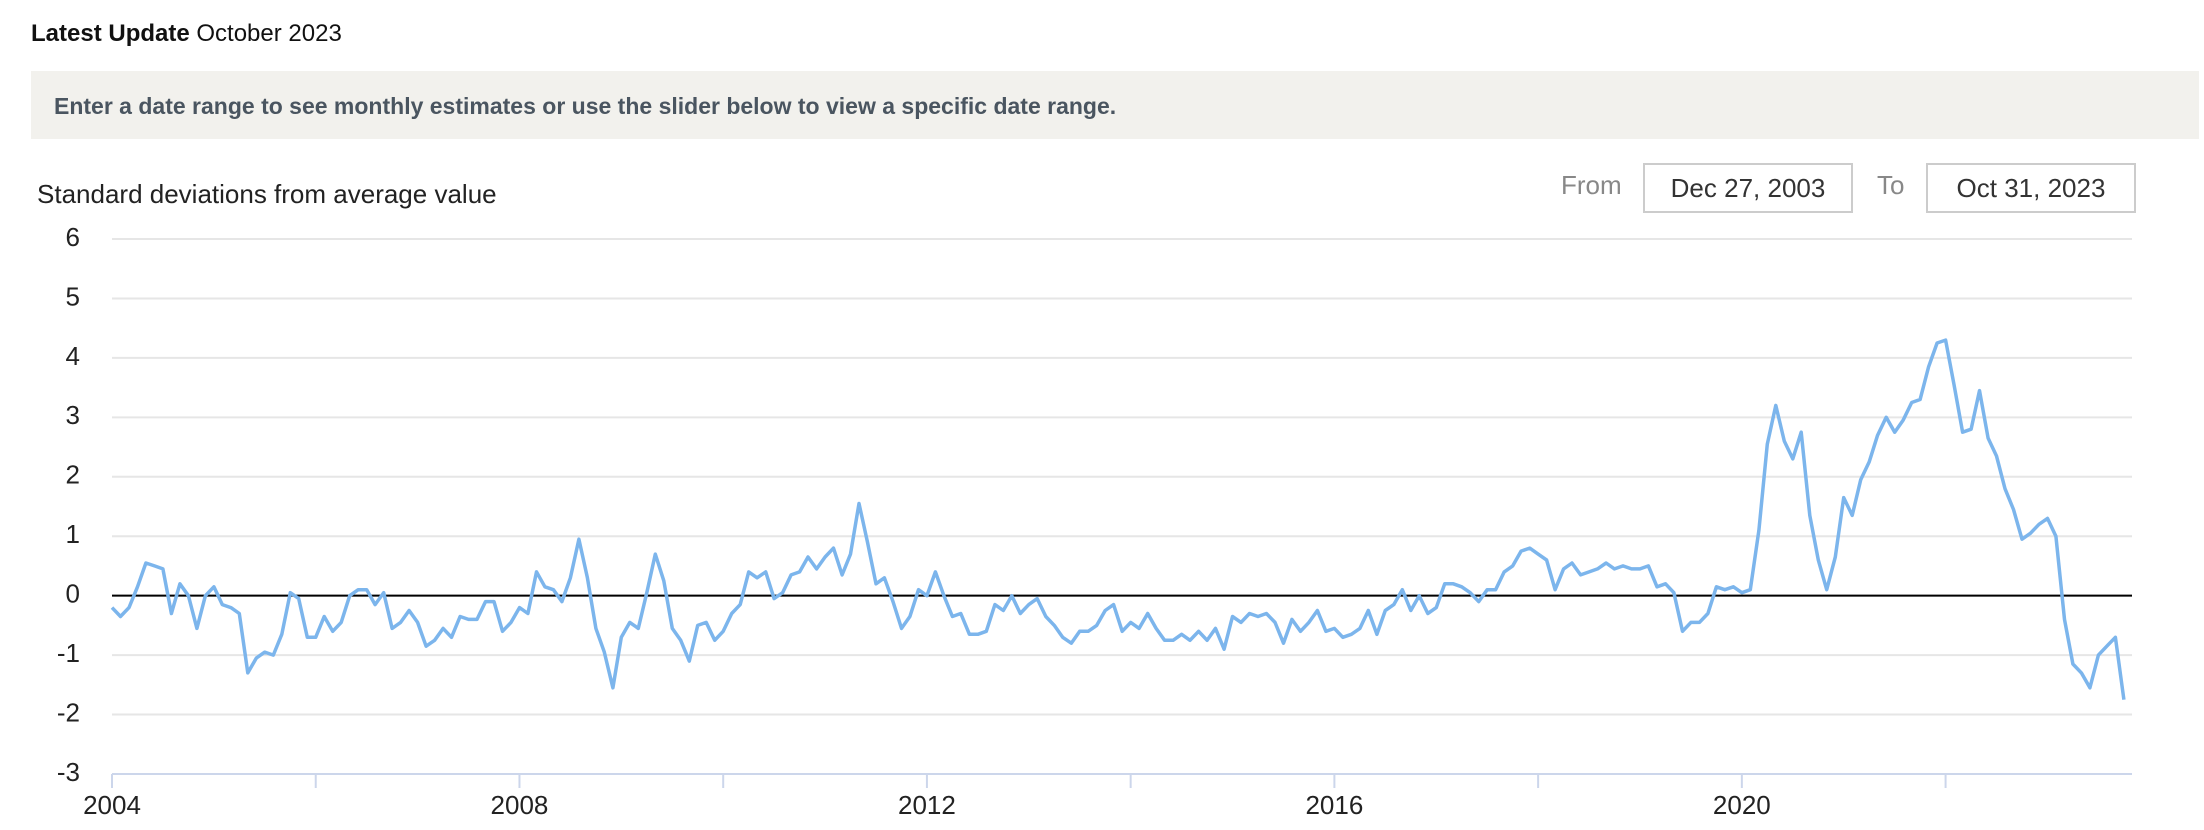 The height and width of the screenshot is (830, 2204). What do you see at coordinates (927, 805) in the screenshot?
I see `x-tick-label: 2012` at bounding box center [927, 805].